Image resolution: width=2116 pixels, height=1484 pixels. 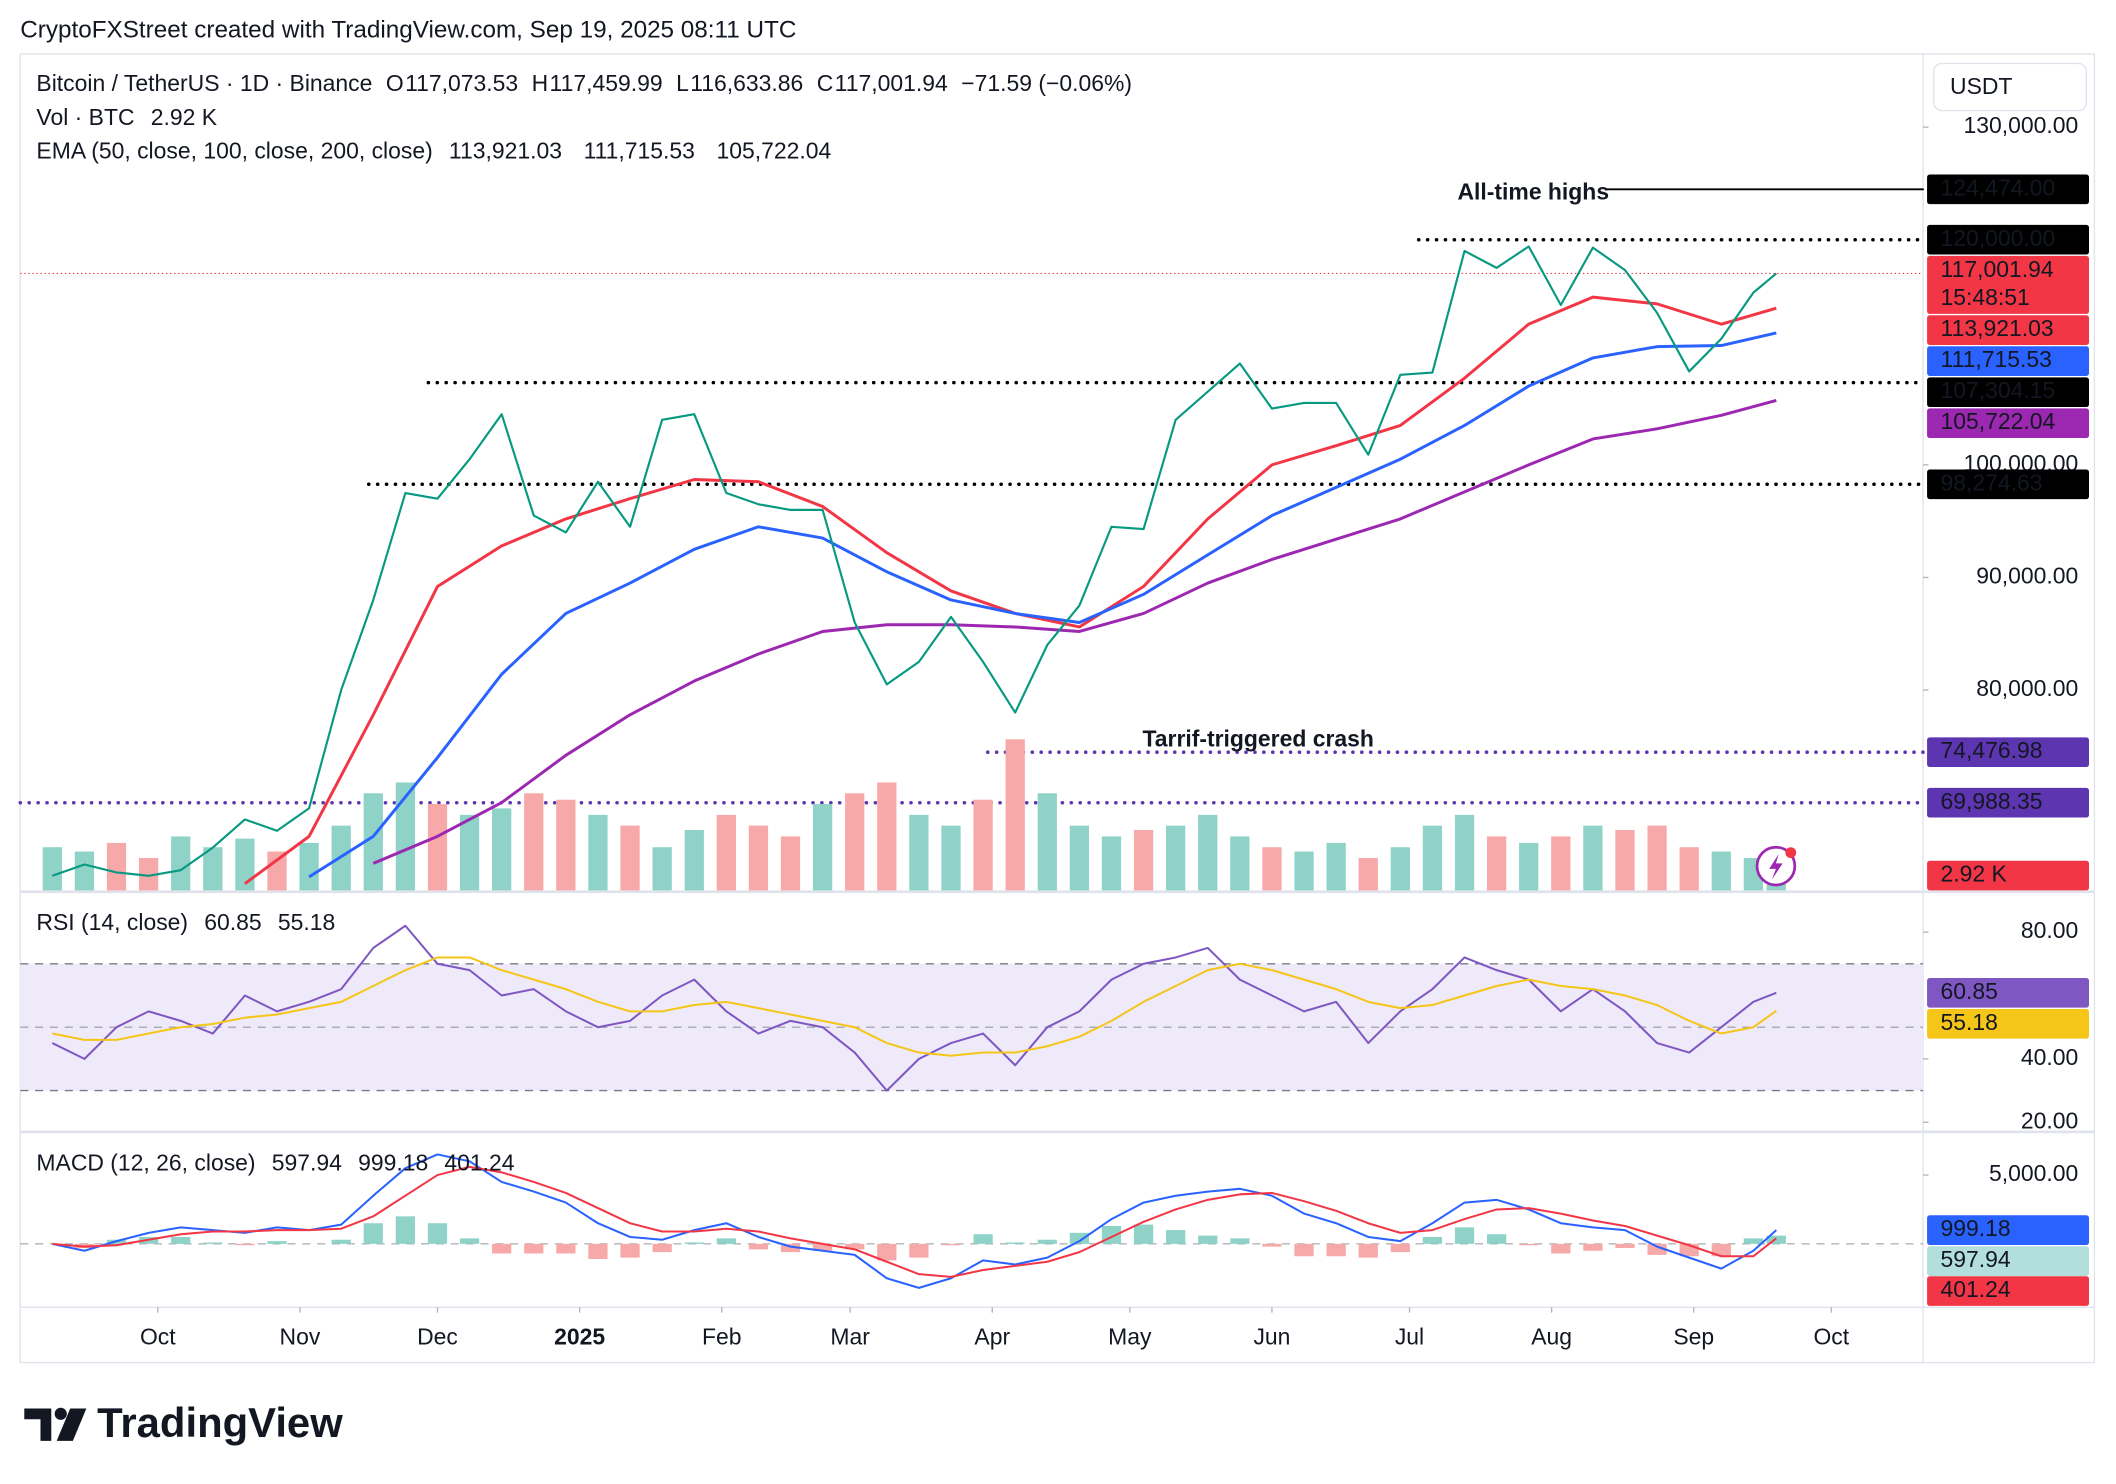 What do you see at coordinates (1996, 359) in the screenshot?
I see `axis-label: 111,715.53` at bounding box center [1996, 359].